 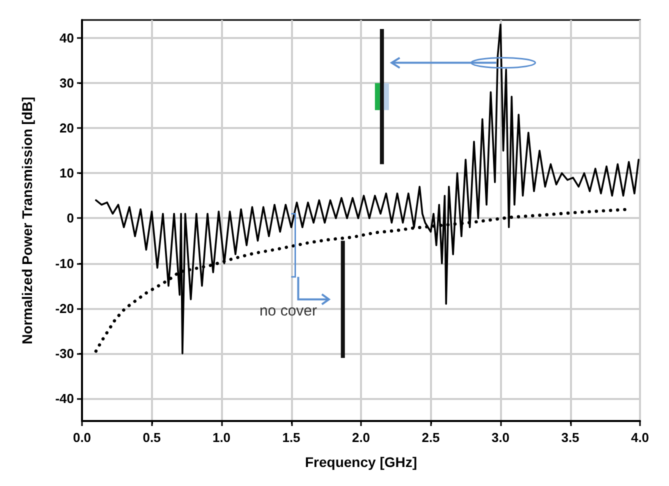 What do you see at coordinates (64, 308) in the screenshot?
I see `y-tick-label: -20` at bounding box center [64, 308].